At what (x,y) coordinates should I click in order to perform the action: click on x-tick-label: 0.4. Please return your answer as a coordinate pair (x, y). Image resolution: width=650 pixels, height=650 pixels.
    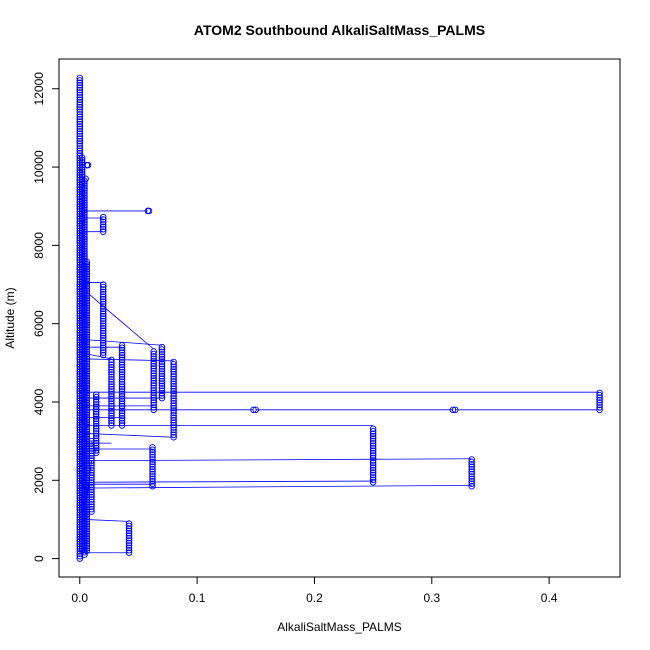
    Looking at the image, I should click on (549, 598).